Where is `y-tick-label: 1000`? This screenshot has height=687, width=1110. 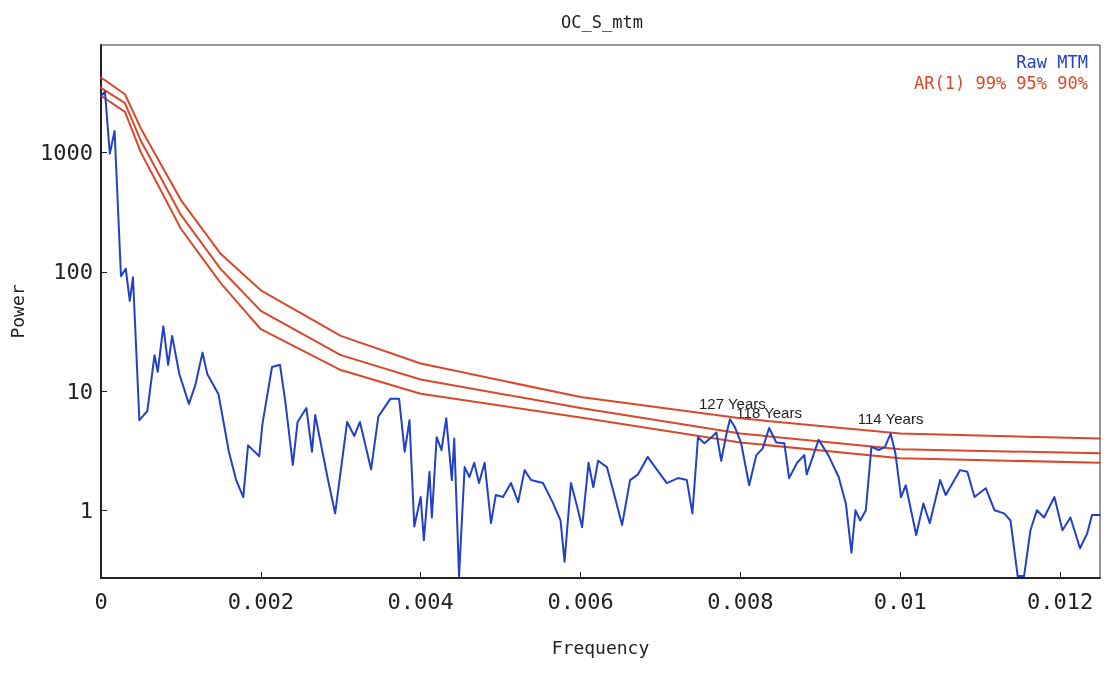
y-tick-label: 1000 is located at coordinates (66, 153).